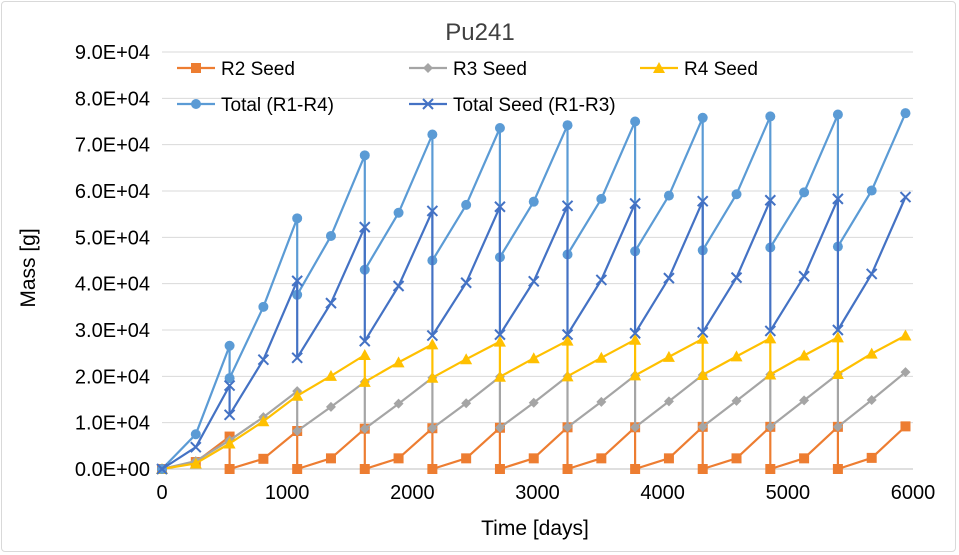 The height and width of the screenshot is (555, 959). Describe the element at coordinates (545, 493) in the screenshot. I see `x-tick-labels: 0 1000 2000 3000 4000 5000 6000` at that location.